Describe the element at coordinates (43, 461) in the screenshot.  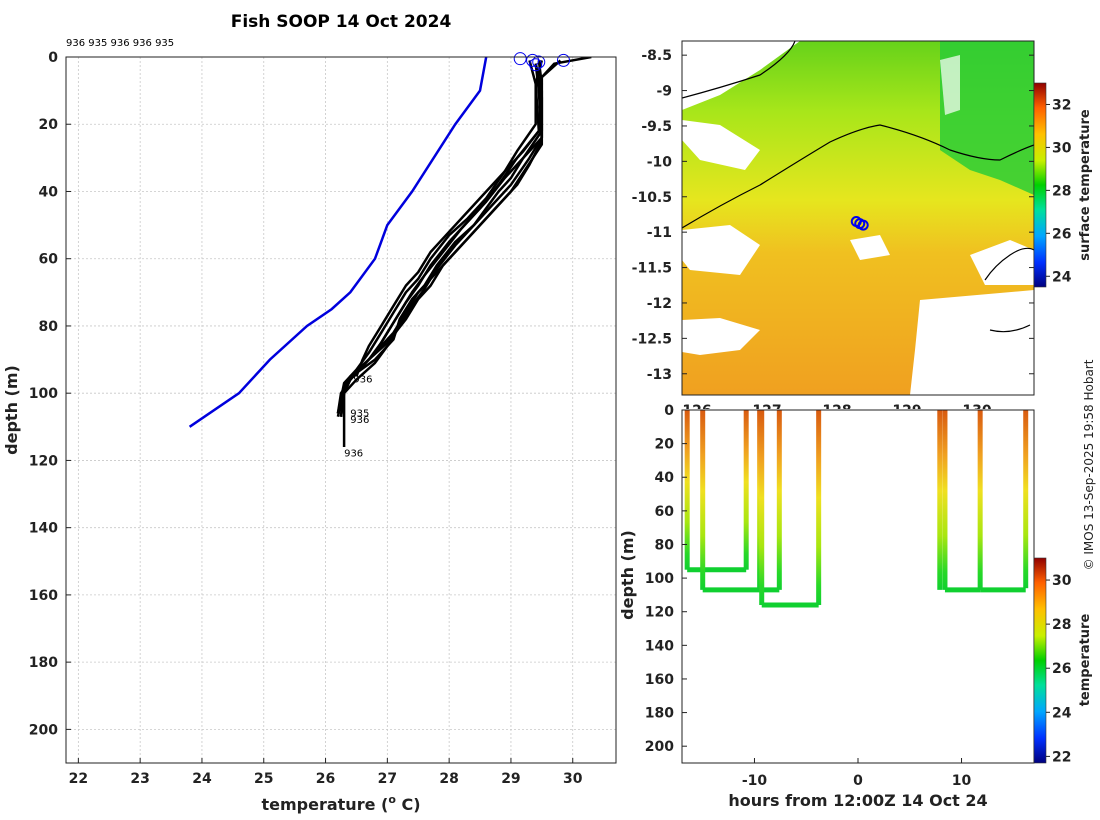
I see `left-y-tick-label: 120` at that location.